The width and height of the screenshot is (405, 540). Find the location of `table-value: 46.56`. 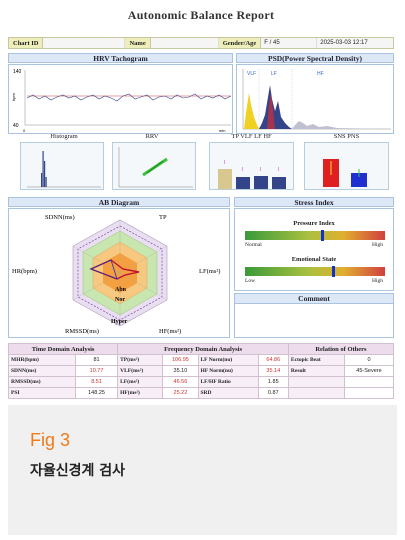

table-value: 46.56 is located at coordinates (180, 382).